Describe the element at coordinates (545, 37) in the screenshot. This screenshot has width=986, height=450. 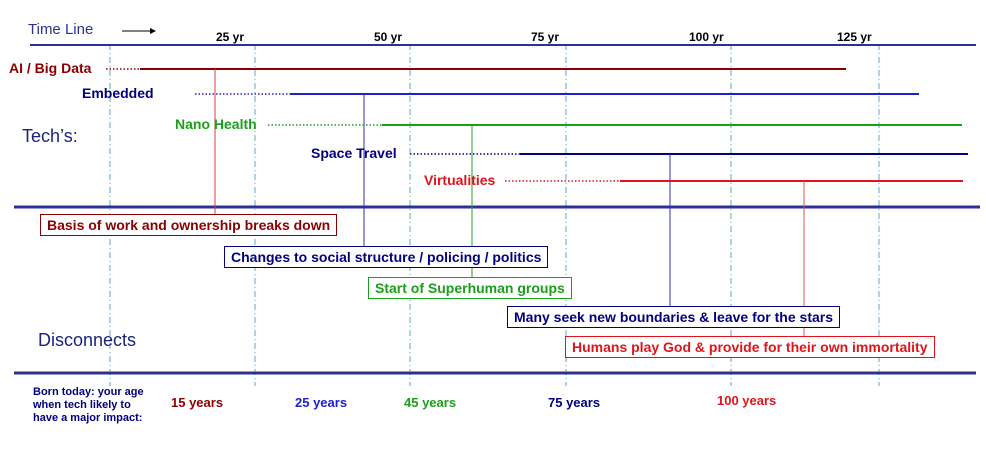
I see `tick-label-75: 75 yr` at that location.